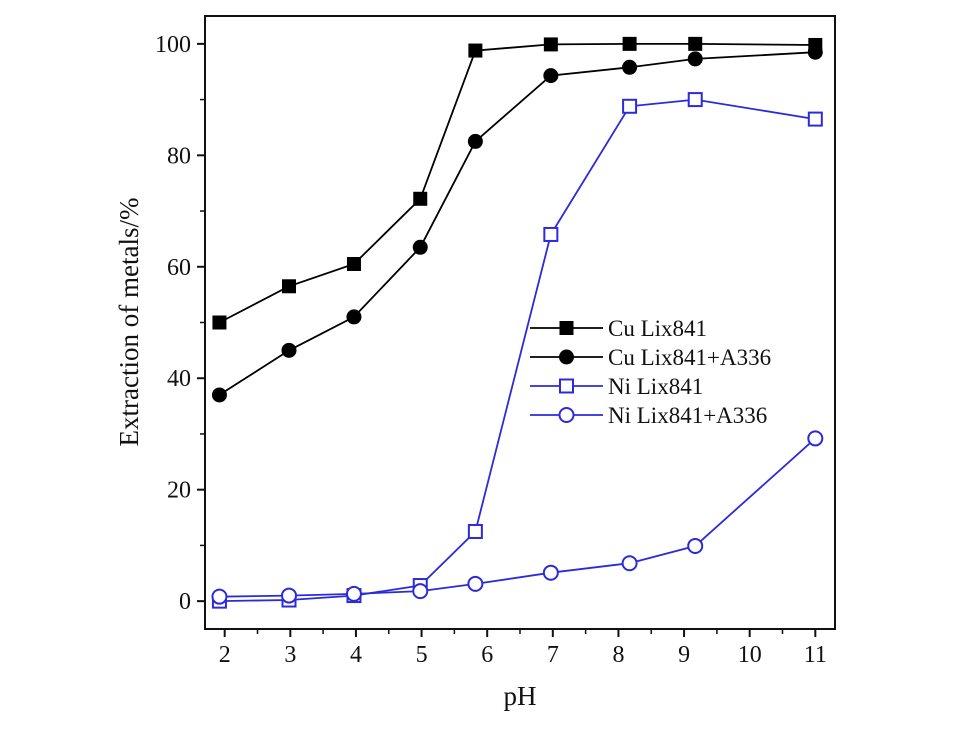  Describe the element at coordinates (687, 415) in the screenshot. I see `legend-label: Ni Lix841+A336` at that location.